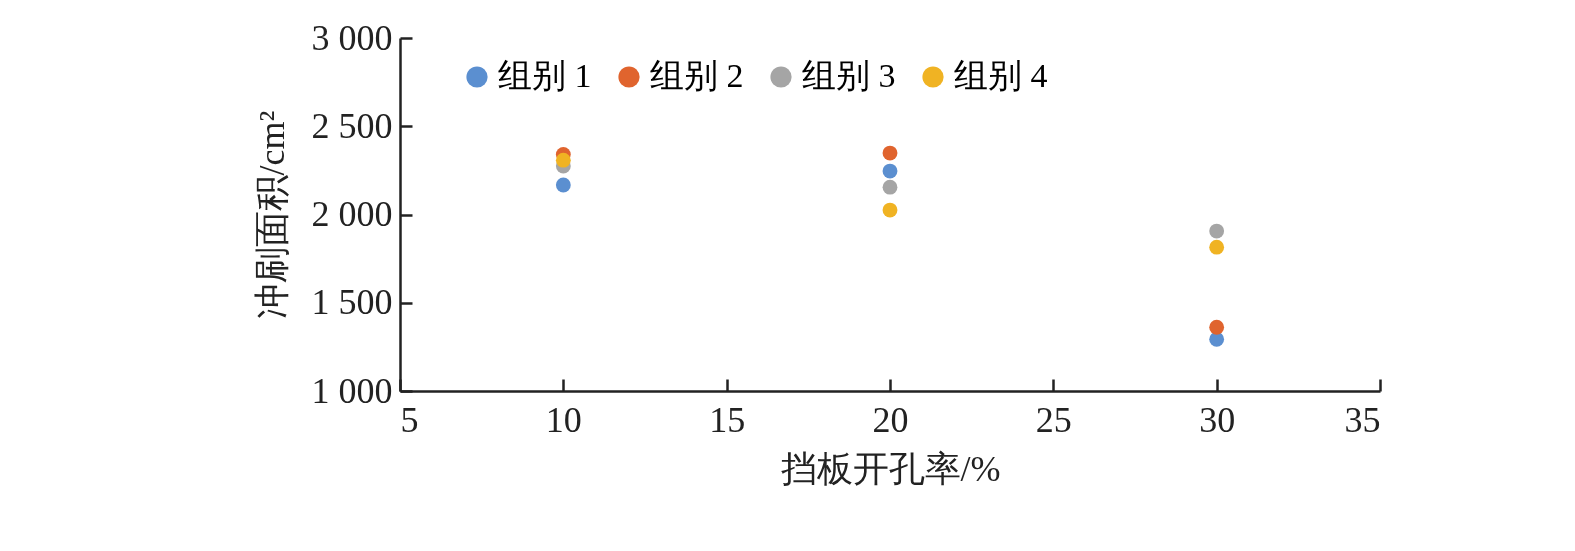 Image resolution: width=1575 pixels, height=551 pixels. What do you see at coordinates (1217, 419) in the screenshot?
I see `x-tick-label: 30` at bounding box center [1217, 419].